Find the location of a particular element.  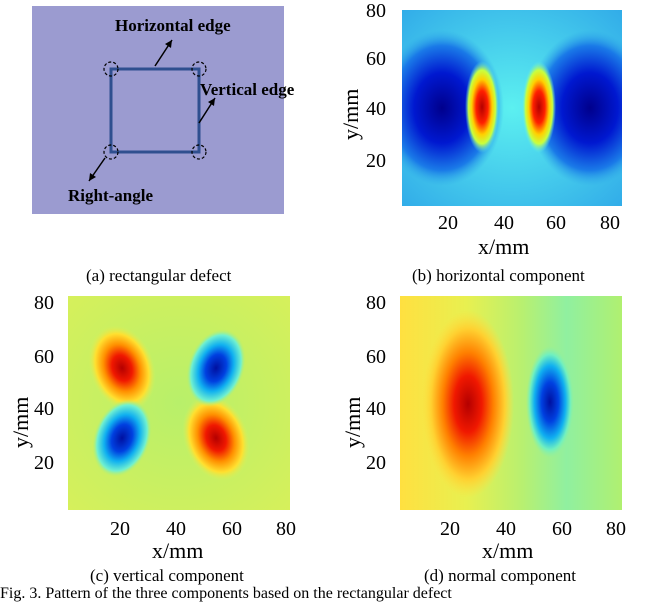

horizontal-edge-label: Horizontal edge is located at coordinates (173, 25).